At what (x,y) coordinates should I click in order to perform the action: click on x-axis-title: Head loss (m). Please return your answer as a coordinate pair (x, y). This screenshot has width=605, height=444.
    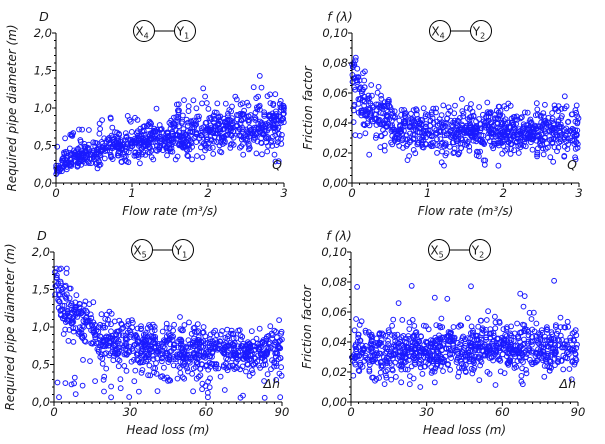
    Looking at the image, I should click on (167, 430).